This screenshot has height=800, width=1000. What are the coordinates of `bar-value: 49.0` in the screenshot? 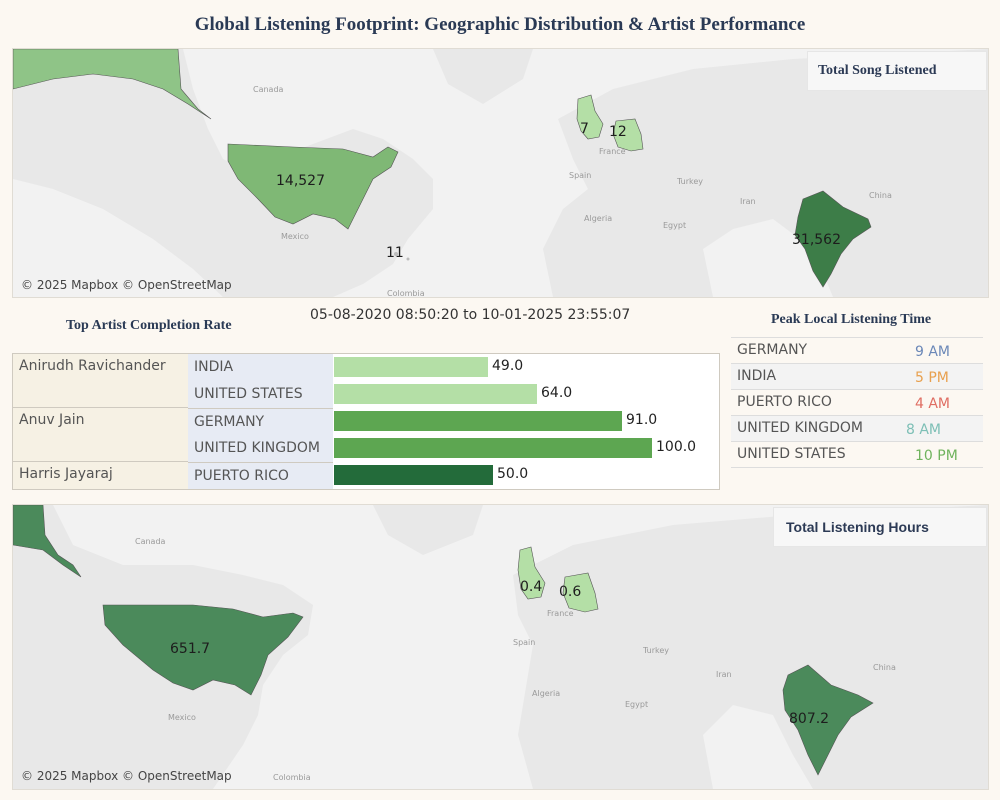 It's located at (508, 366).